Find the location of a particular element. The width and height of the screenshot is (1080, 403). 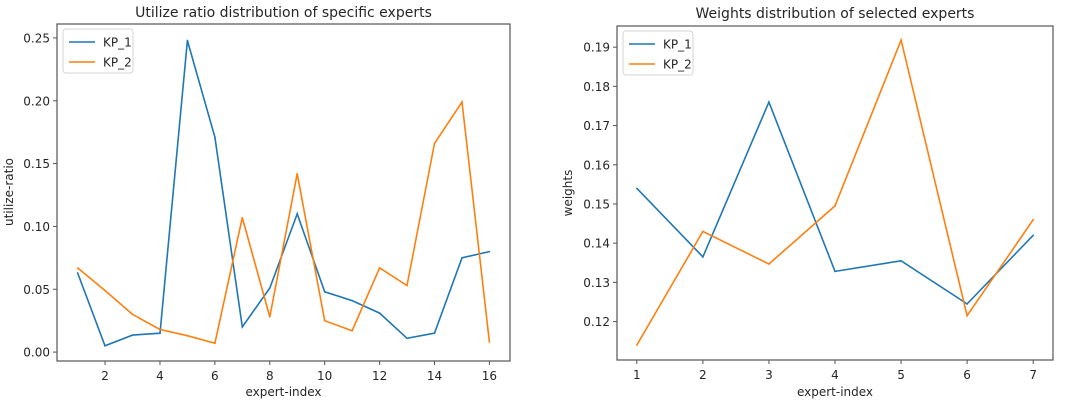

y-axis-label: utilize-ratio is located at coordinates (9, 192).